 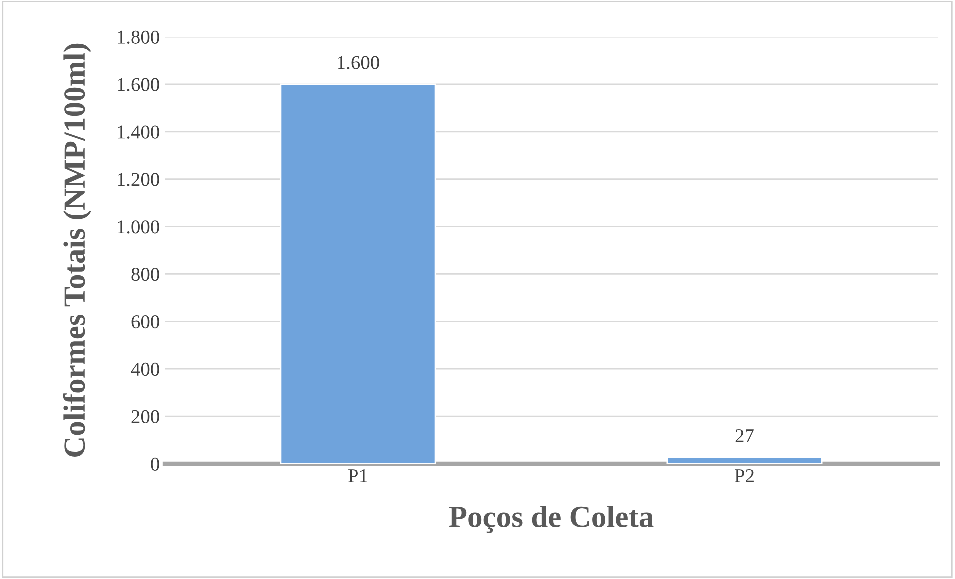 What do you see at coordinates (745, 435) in the screenshot?
I see `text: 27` at bounding box center [745, 435].